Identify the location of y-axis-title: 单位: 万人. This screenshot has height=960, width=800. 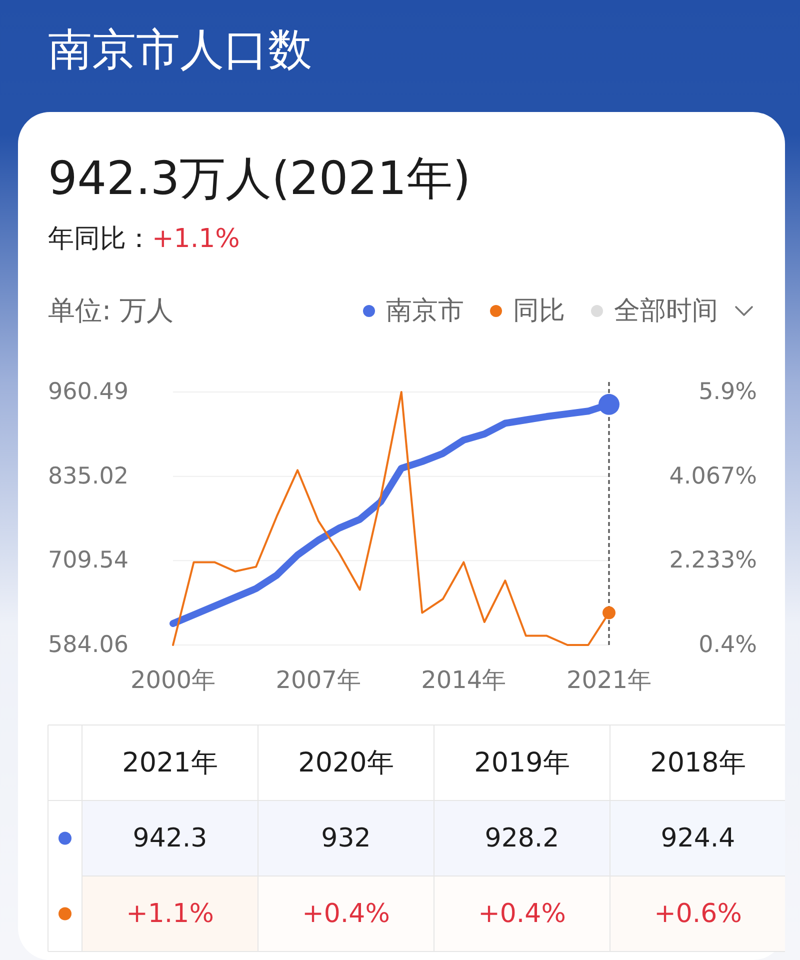
(111, 311).